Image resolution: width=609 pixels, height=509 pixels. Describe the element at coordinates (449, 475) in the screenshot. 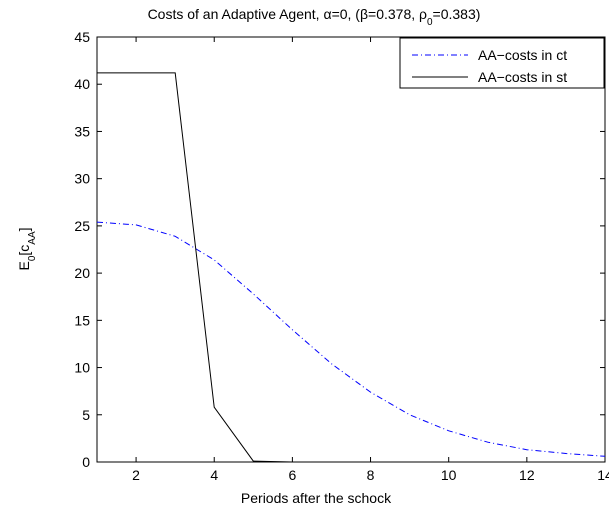

I see `x-tick-label: 10` at that location.